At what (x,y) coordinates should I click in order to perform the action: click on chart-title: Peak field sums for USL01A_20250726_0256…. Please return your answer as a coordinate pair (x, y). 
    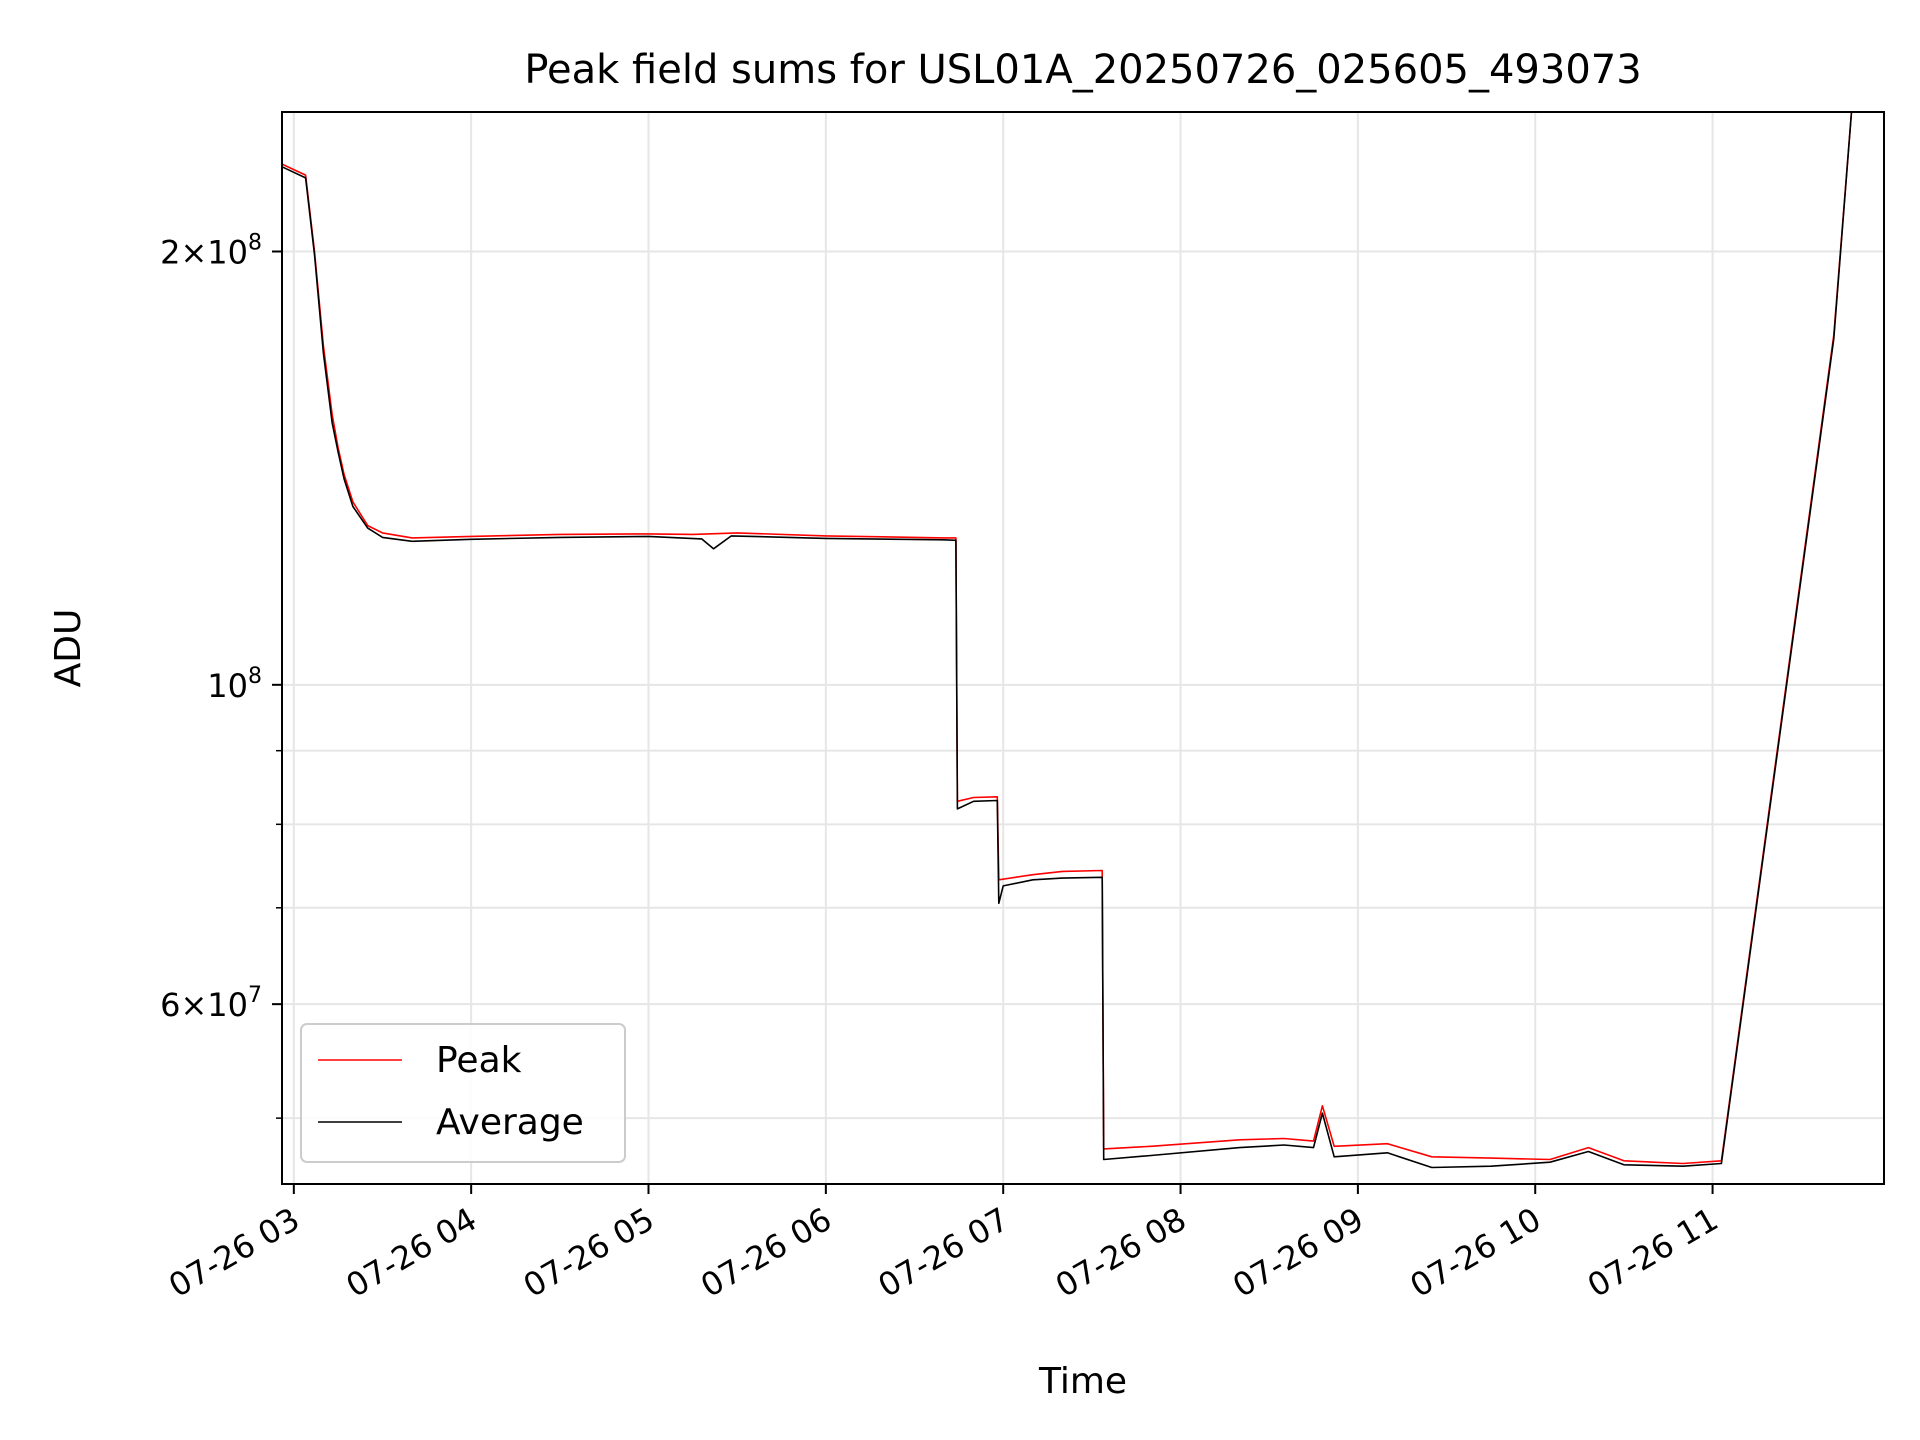
    Looking at the image, I should click on (1082, 70).